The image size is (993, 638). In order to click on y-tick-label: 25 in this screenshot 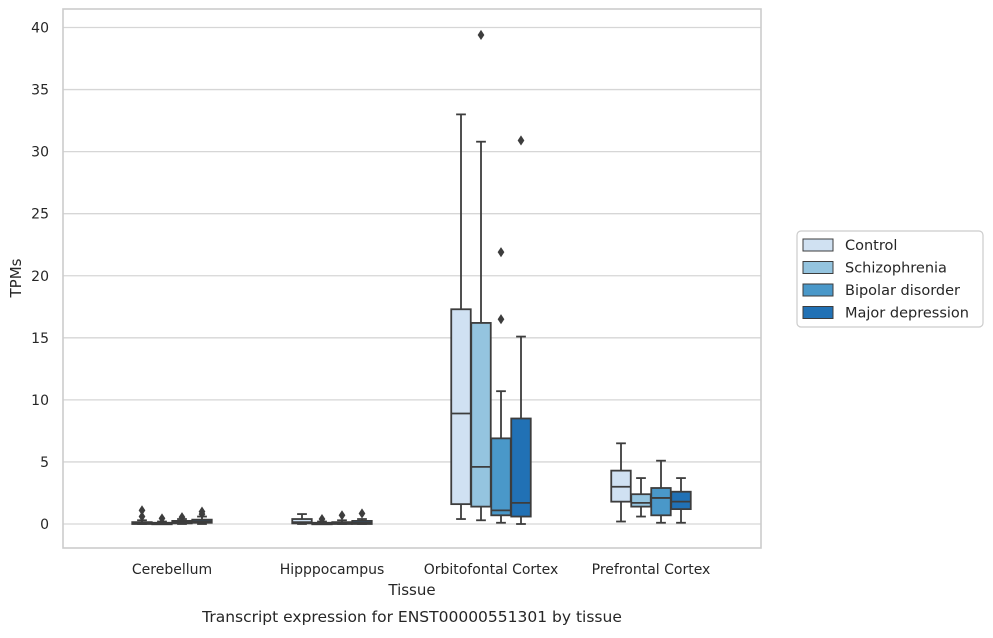, I will do `click(40, 215)`.